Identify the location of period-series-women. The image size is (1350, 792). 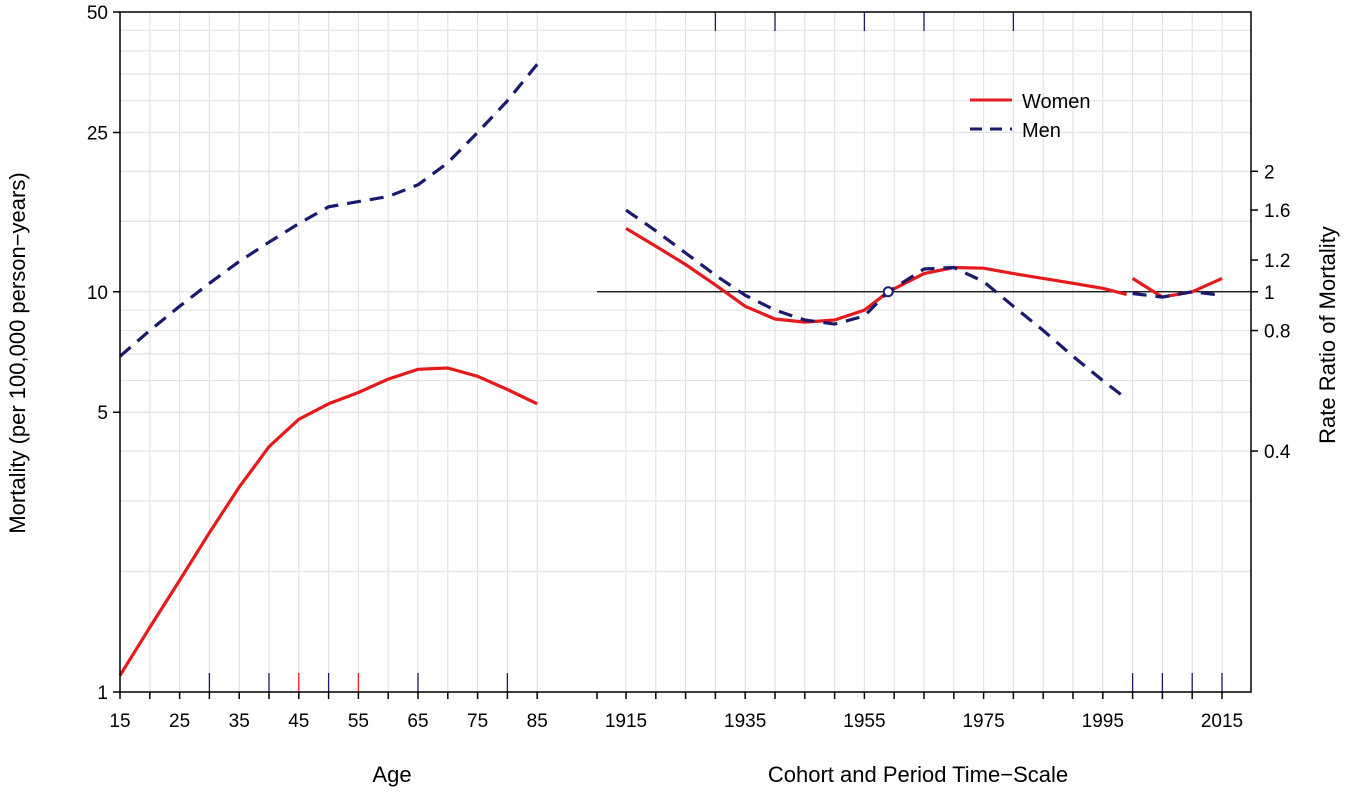
(1177, 287).